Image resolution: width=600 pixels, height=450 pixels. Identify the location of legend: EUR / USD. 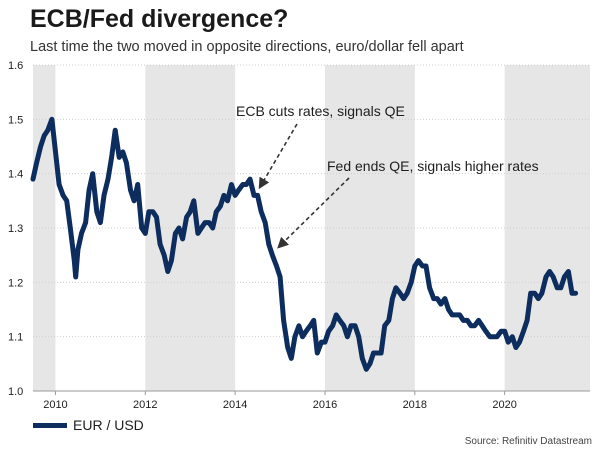
(88, 425).